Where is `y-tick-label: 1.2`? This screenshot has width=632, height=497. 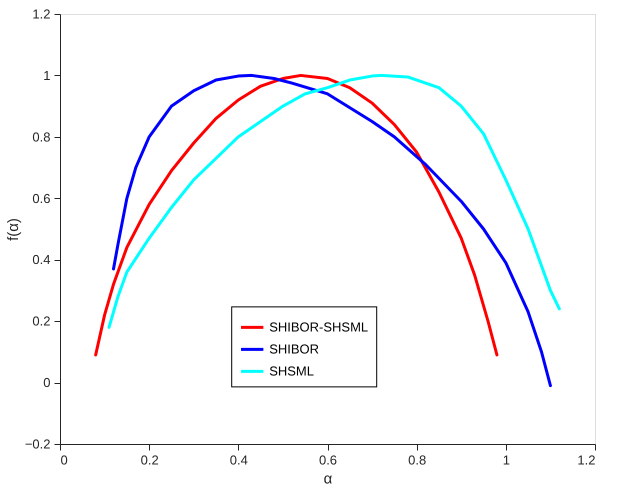 y-tick-label: 1.2 is located at coordinates (41, 14).